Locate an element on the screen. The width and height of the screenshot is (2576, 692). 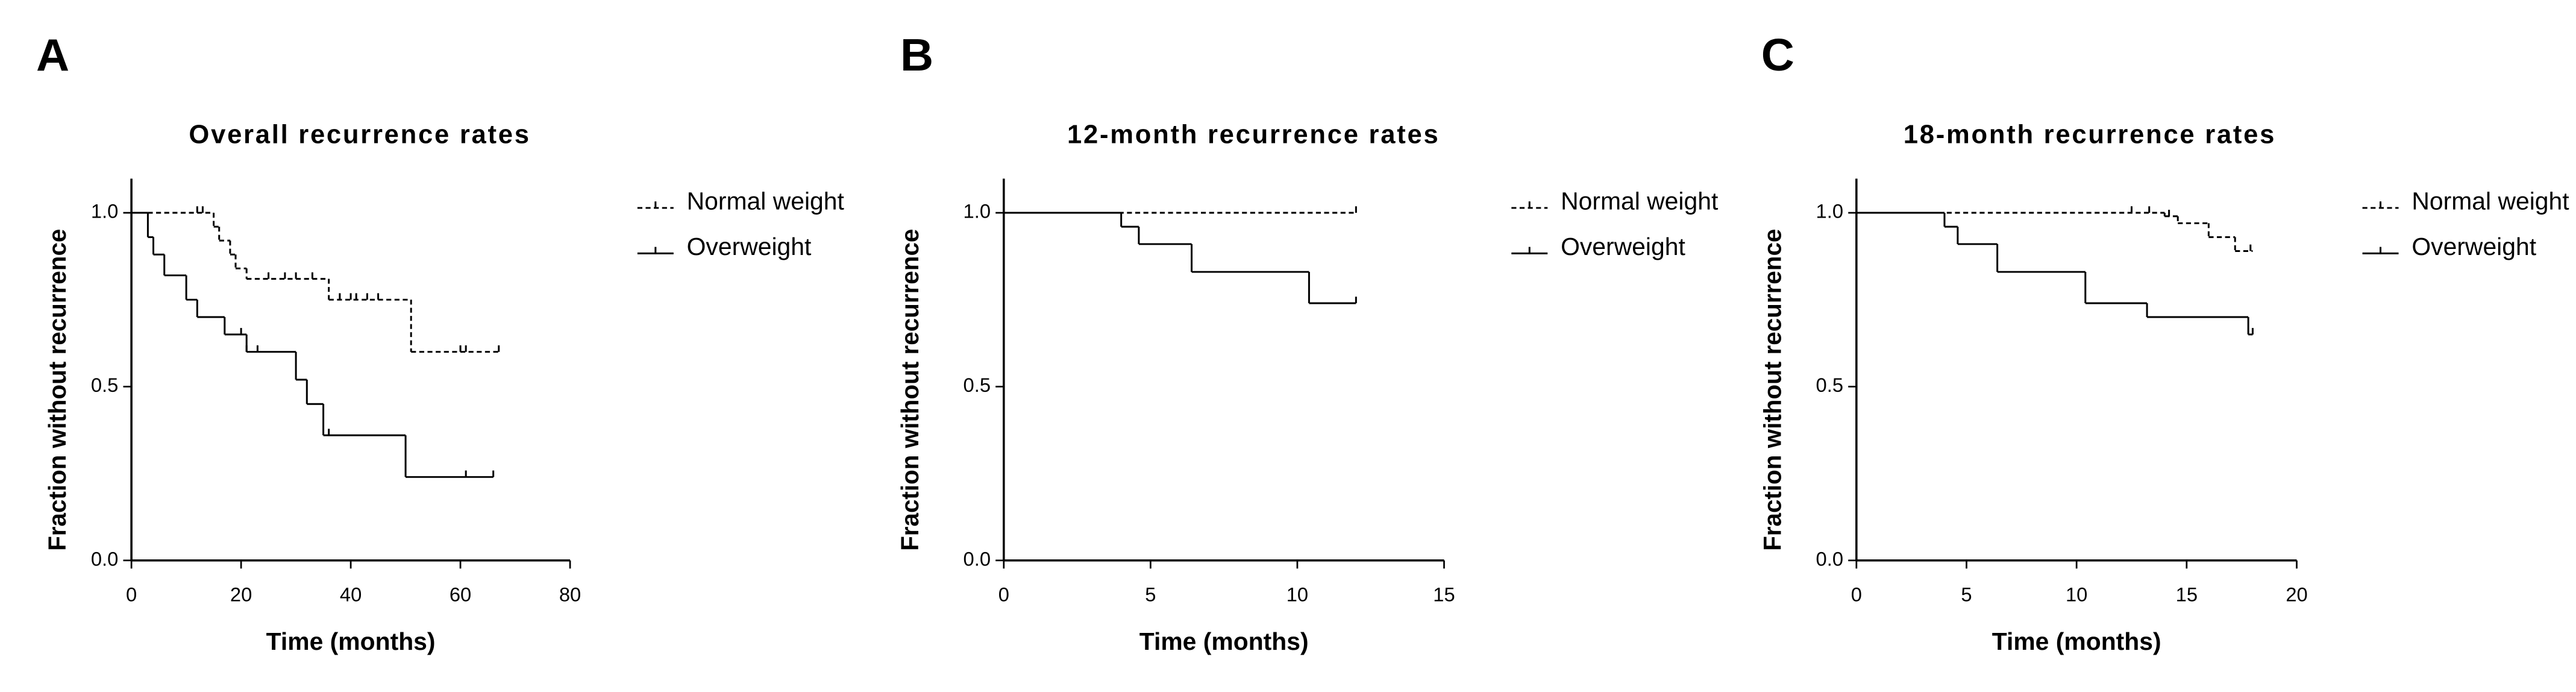
chart-title: 12-month recurrence rates is located at coordinates (1253, 135).